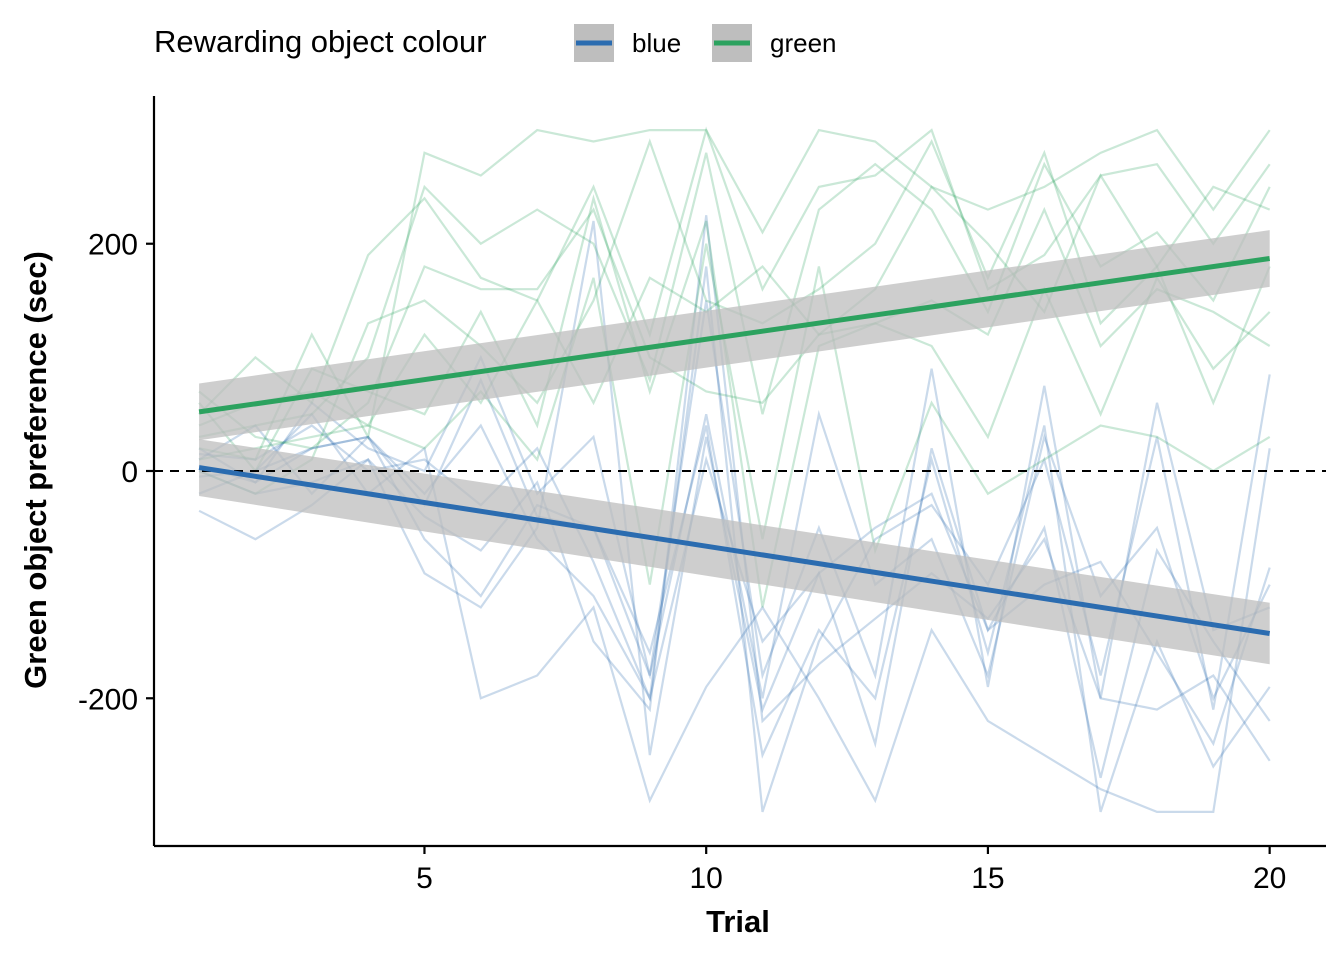 Image resolution: width=1344 pixels, height=960 pixels. What do you see at coordinates (1269, 878) in the screenshot?
I see `x-tick-label: 20` at bounding box center [1269, 878].